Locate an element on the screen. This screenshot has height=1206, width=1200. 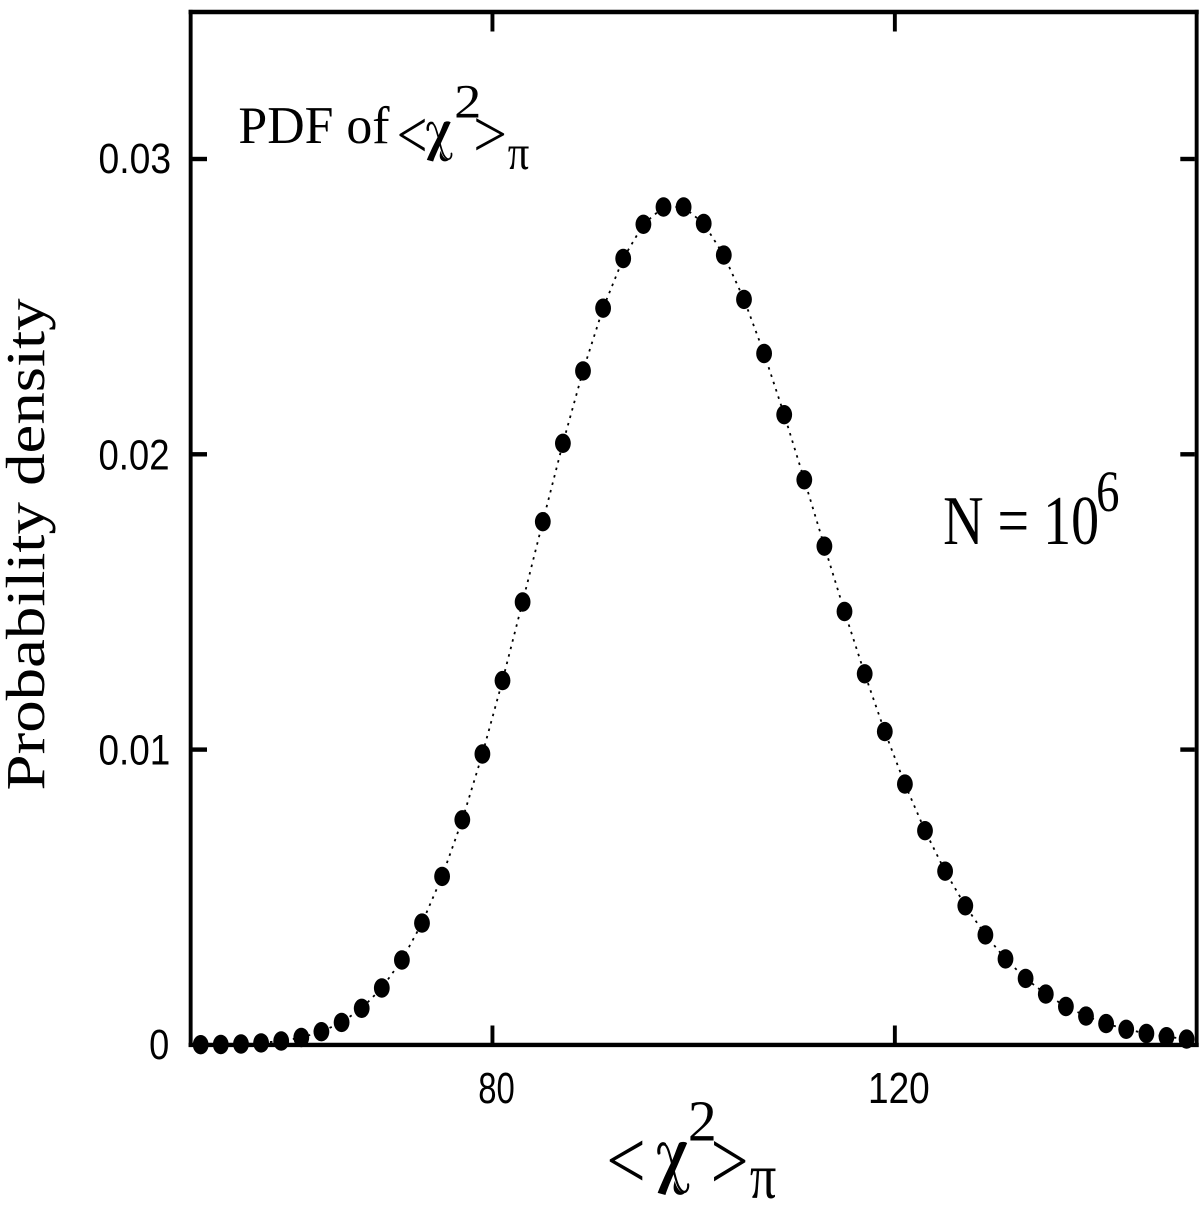
svg-text: 0.03 is located at coordinates (135, 159).